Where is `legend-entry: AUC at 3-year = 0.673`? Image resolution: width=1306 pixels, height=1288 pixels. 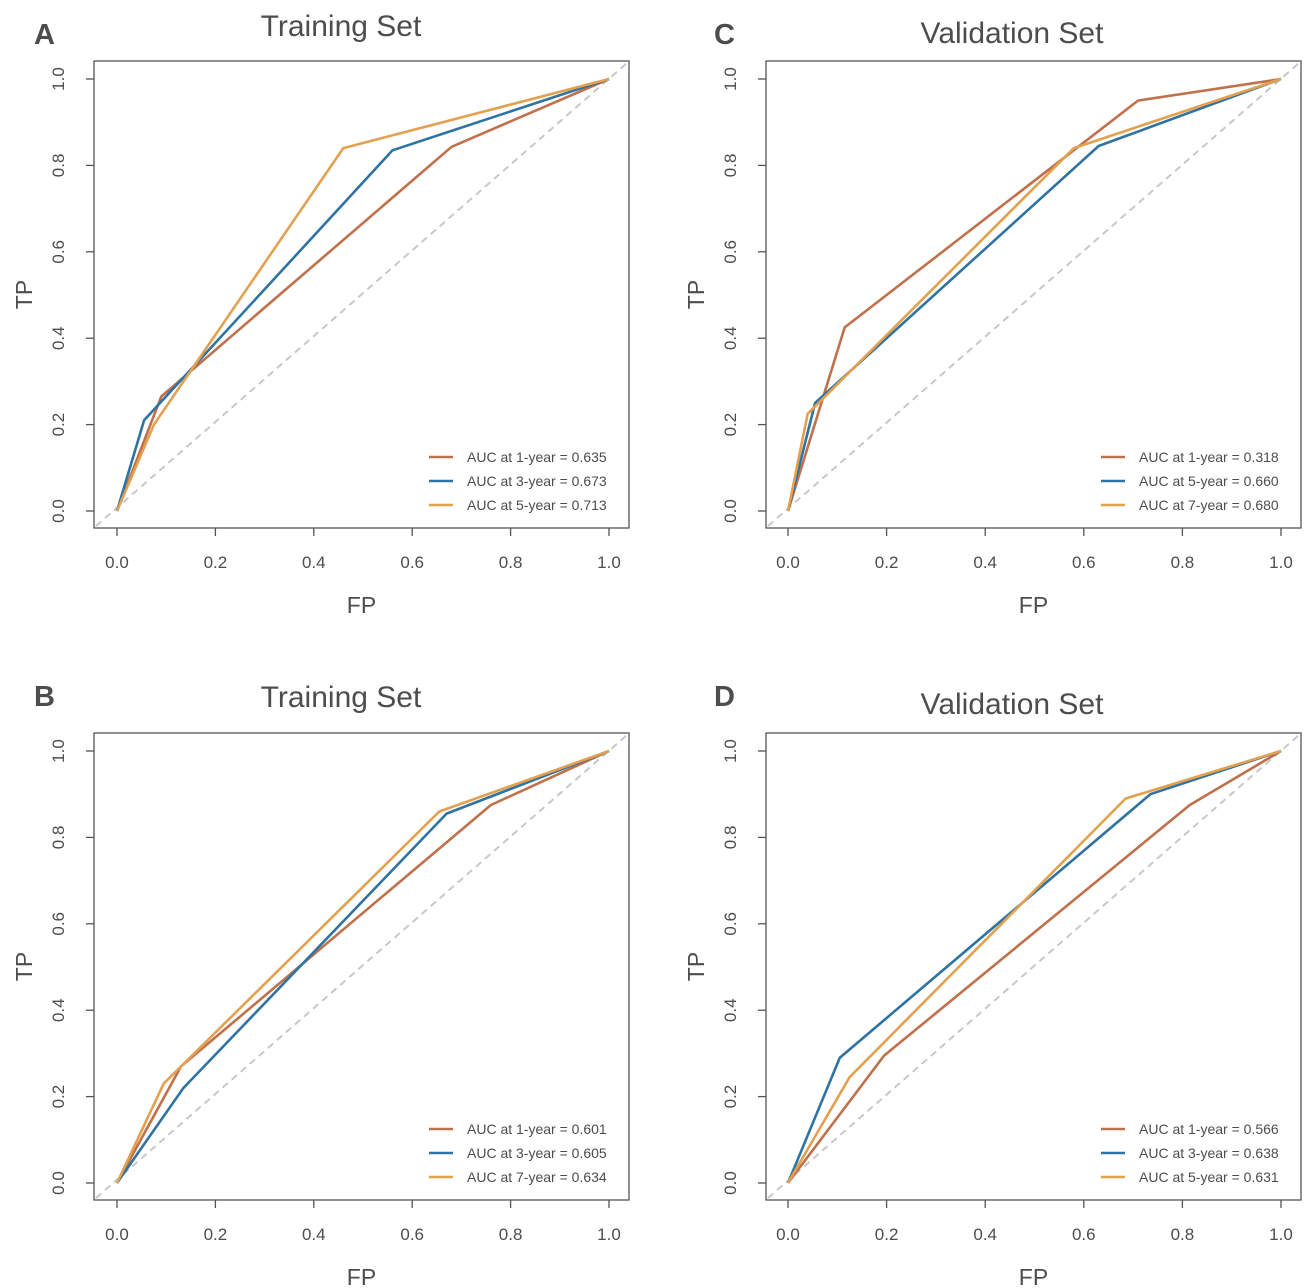 legend-entry: AUC at 3-year = 0.673 is located at coordinates (537, 481).